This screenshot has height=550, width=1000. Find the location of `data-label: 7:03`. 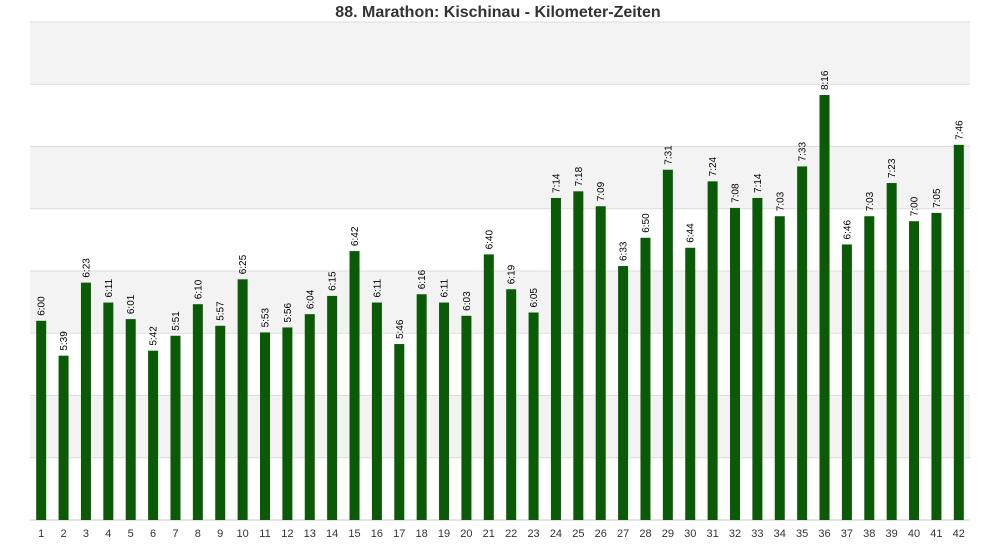

data-label: 7:03 is located at coordinates (870, 201).